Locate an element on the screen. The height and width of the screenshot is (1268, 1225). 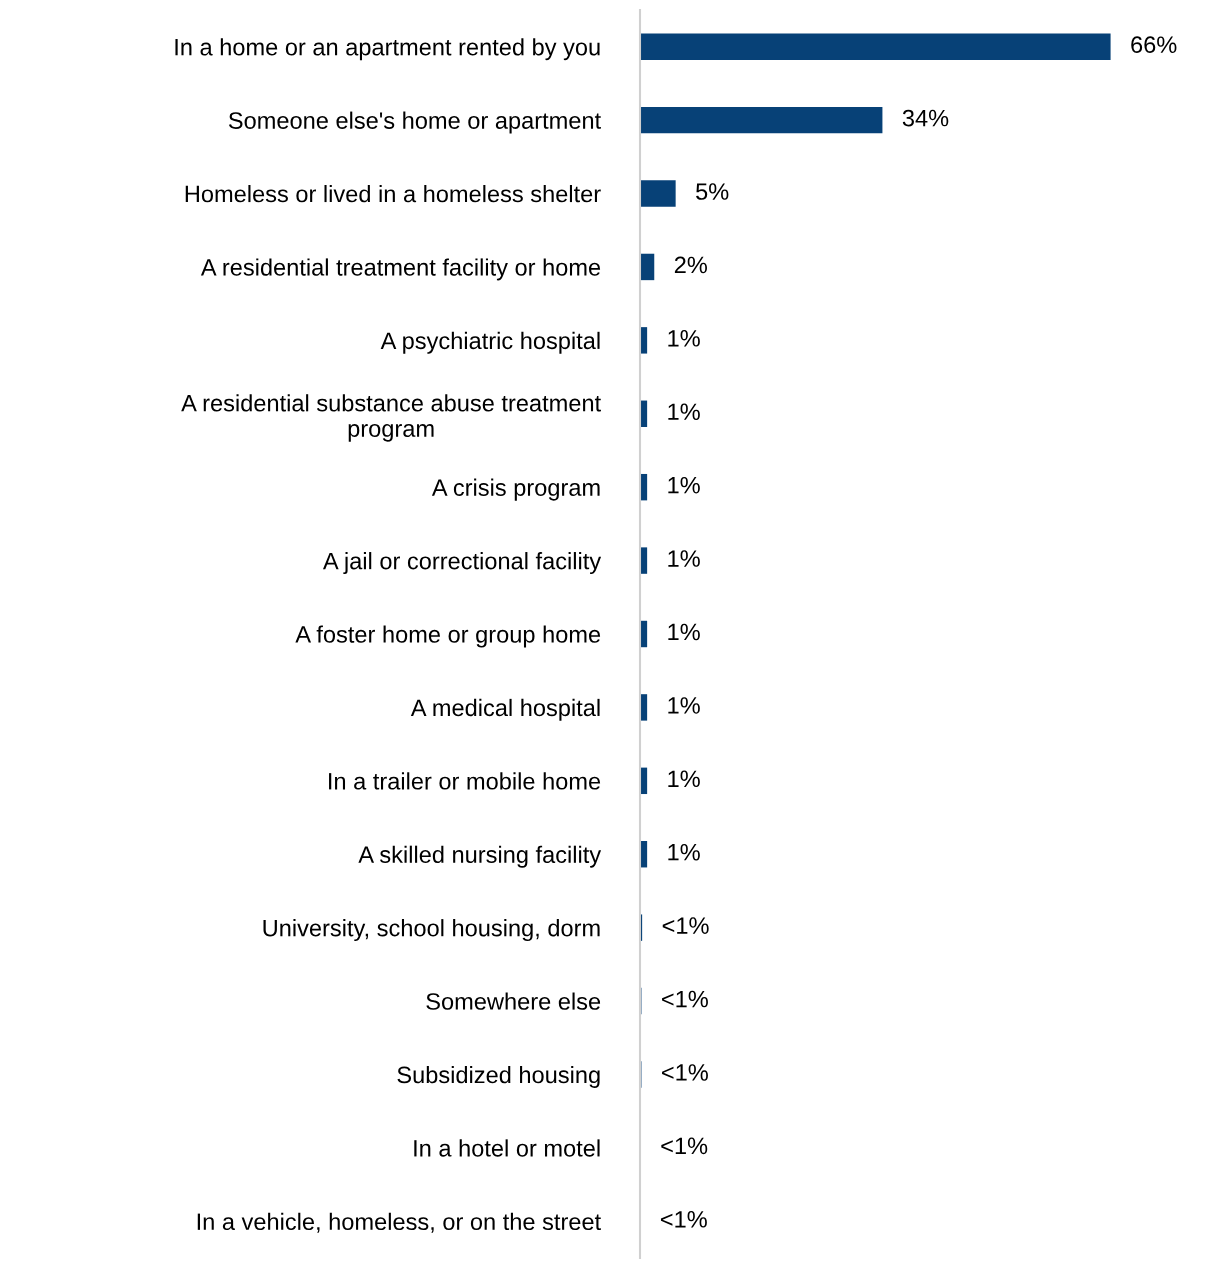
data-label: 5% is located at coordinates (712, 191).